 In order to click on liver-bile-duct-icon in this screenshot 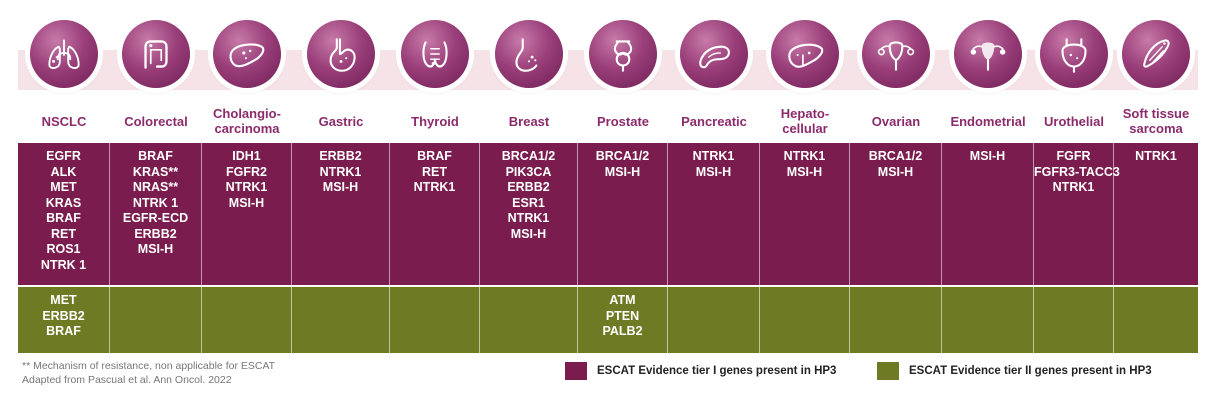, I will do `click(247, 54)`.